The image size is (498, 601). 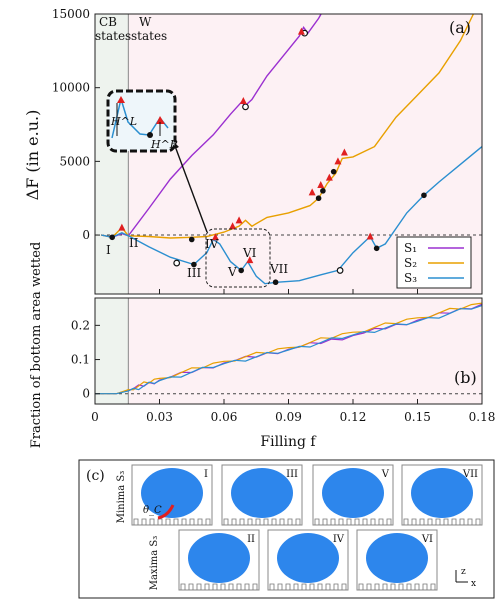 I want to click on wetted-line-s3, so click(x=289, y=349).